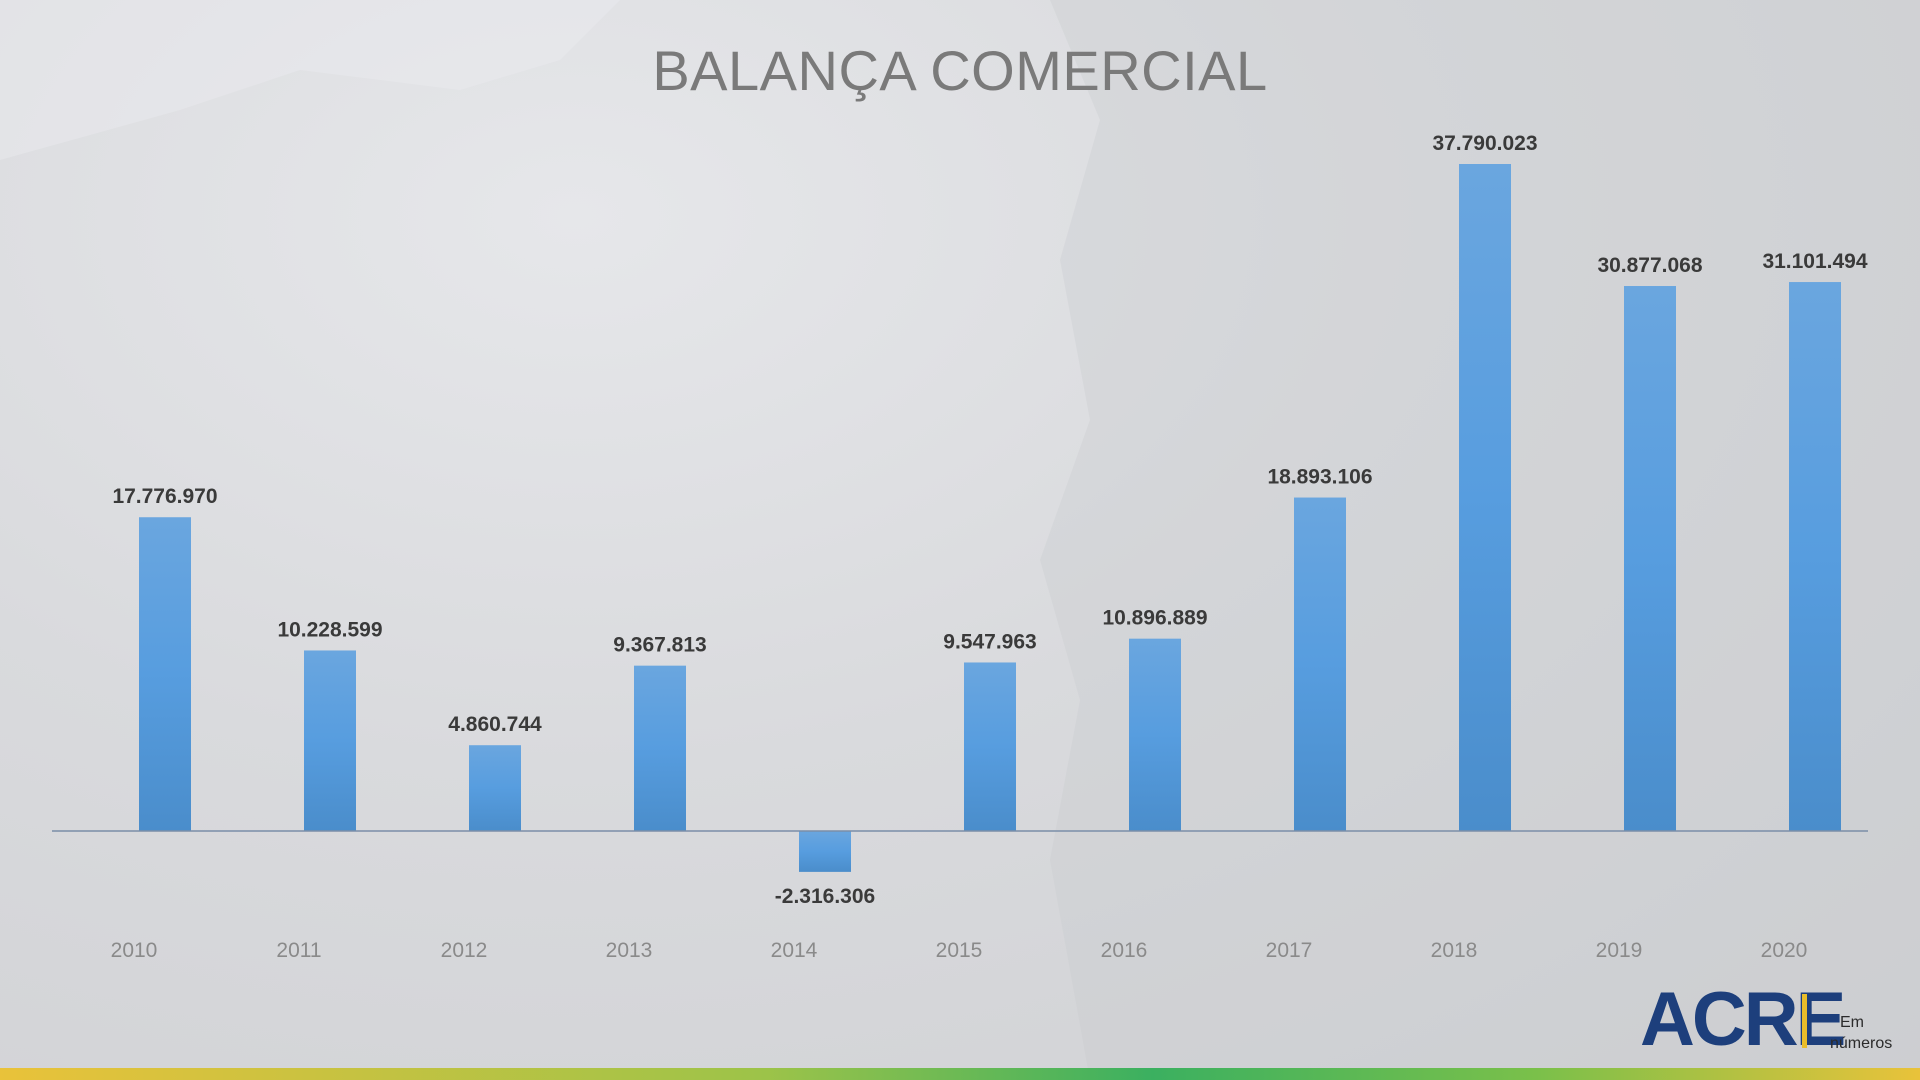  Describe the element at coordinates (629, 950) in the screenshot. I see `x-tick-label-2013: 2013` at that location.